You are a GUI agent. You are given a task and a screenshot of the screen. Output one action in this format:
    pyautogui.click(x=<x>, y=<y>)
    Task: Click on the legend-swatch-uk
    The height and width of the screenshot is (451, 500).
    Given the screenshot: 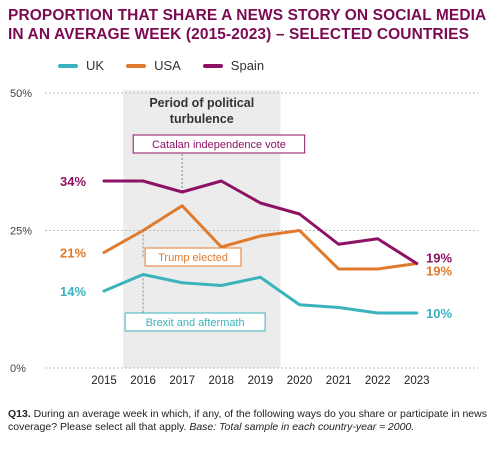 What is the action you would take?
    pyautogui.click(x=68, y=65)
    